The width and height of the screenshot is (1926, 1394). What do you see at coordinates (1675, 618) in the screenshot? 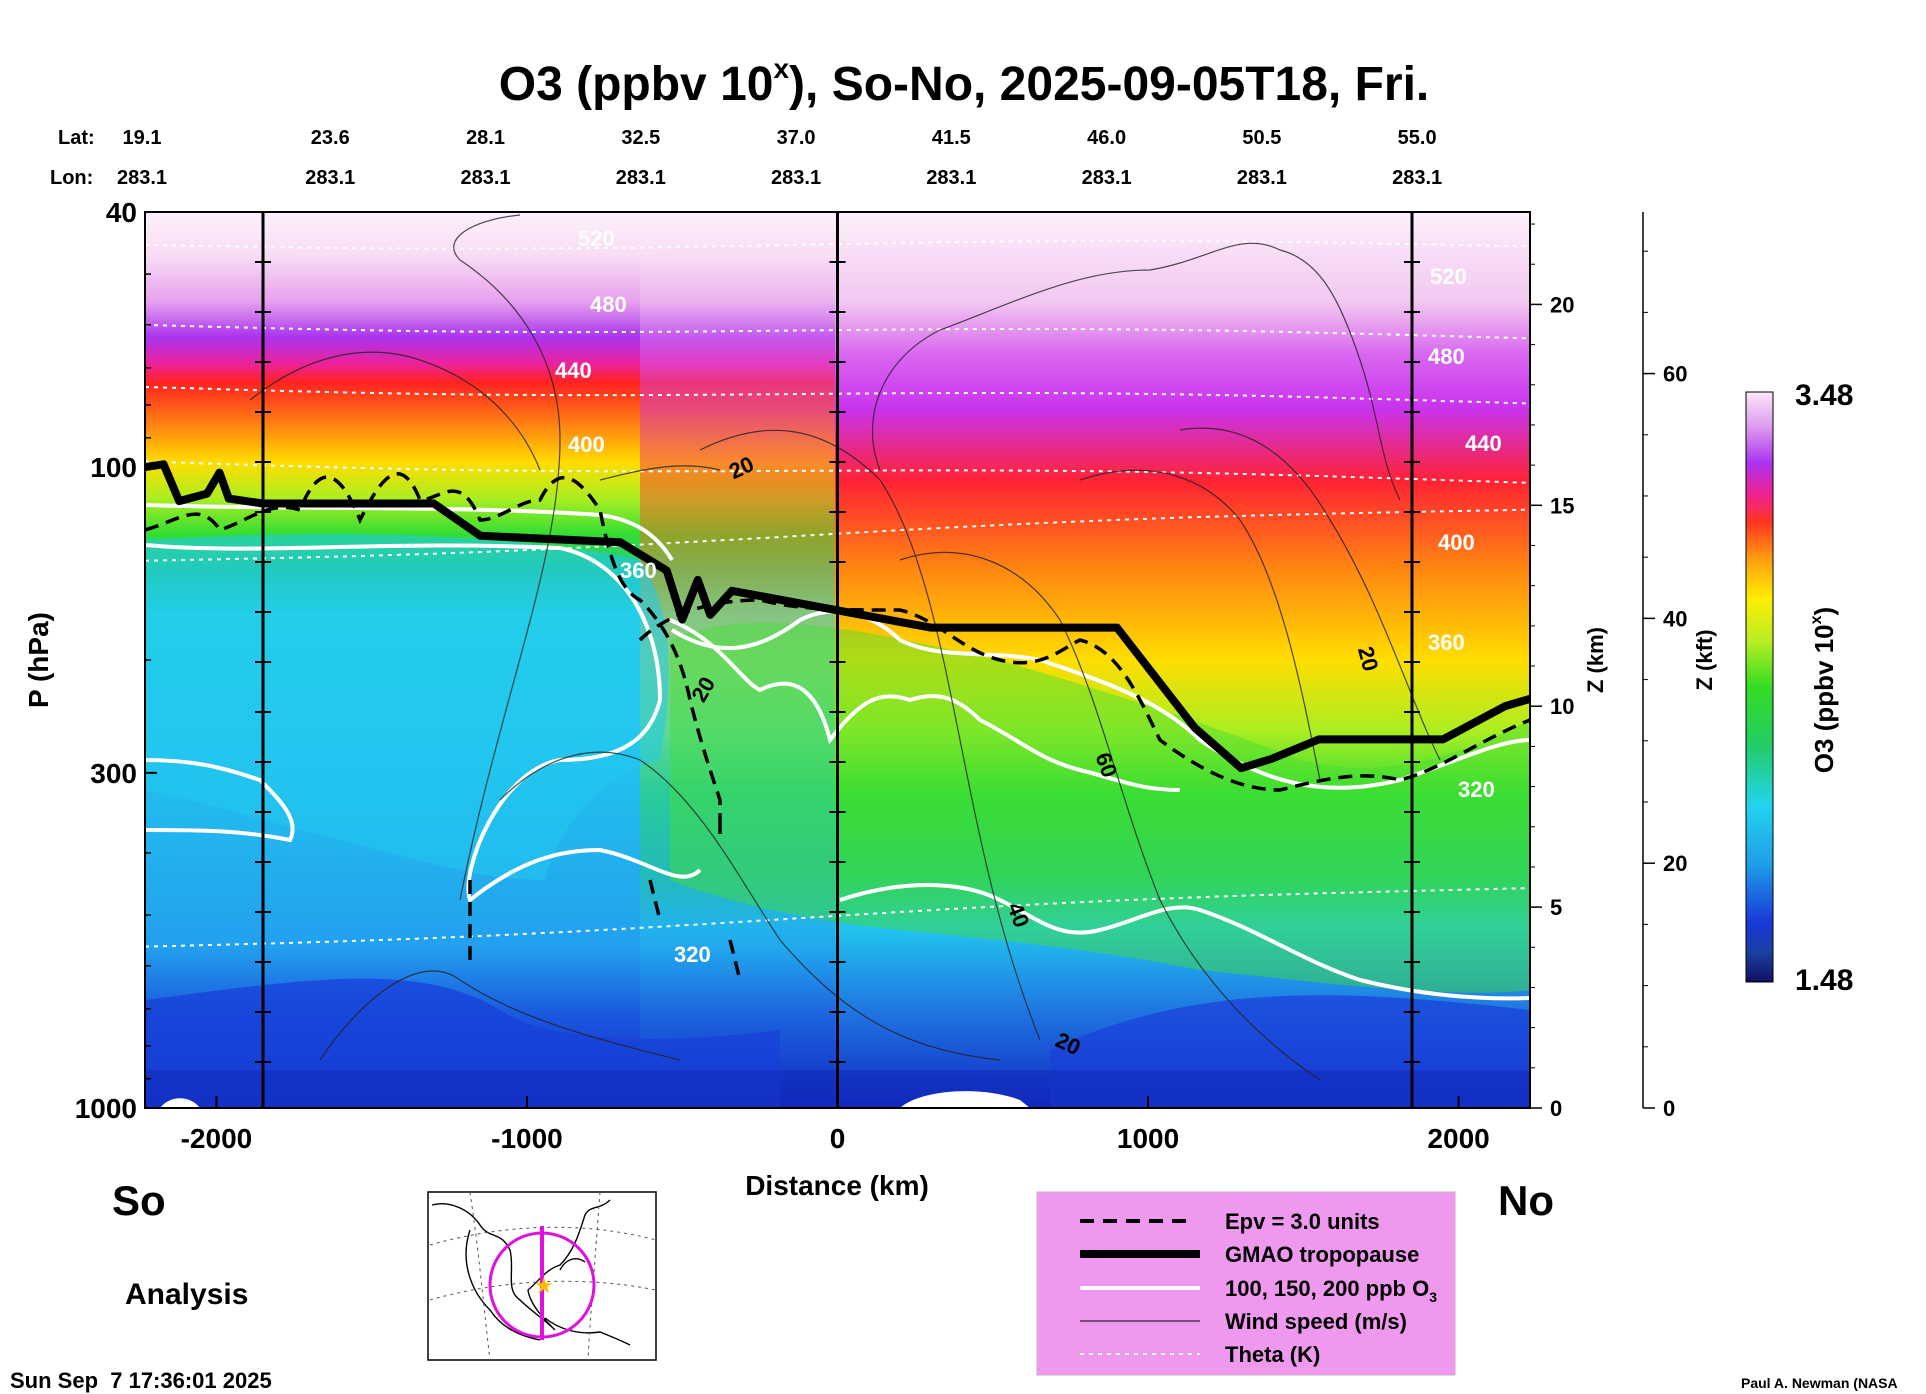
I see `zkft-tick-label: 40` at bounding box center [1675, 618].